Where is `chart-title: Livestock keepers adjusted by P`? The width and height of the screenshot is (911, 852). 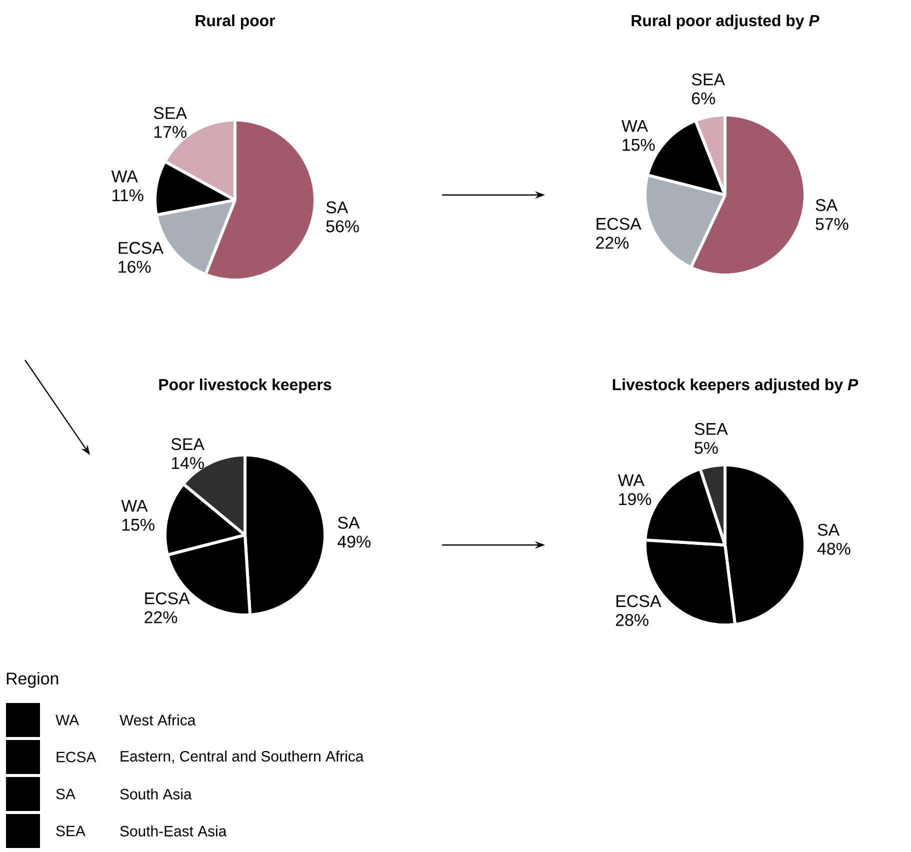
chart-title: Livestock keepers adjusted by P is located at coordinates (735, 386).